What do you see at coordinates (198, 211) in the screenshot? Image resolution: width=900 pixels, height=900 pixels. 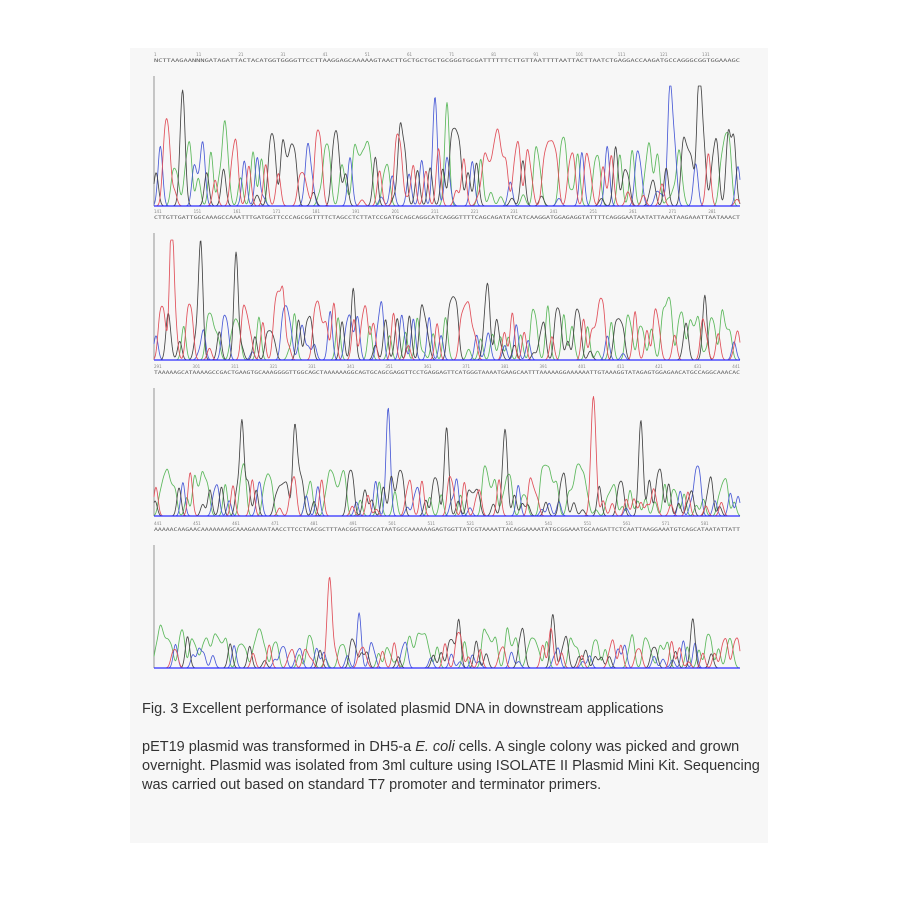 I see `position-tick-label: 151` at bounding box center [198, 211].